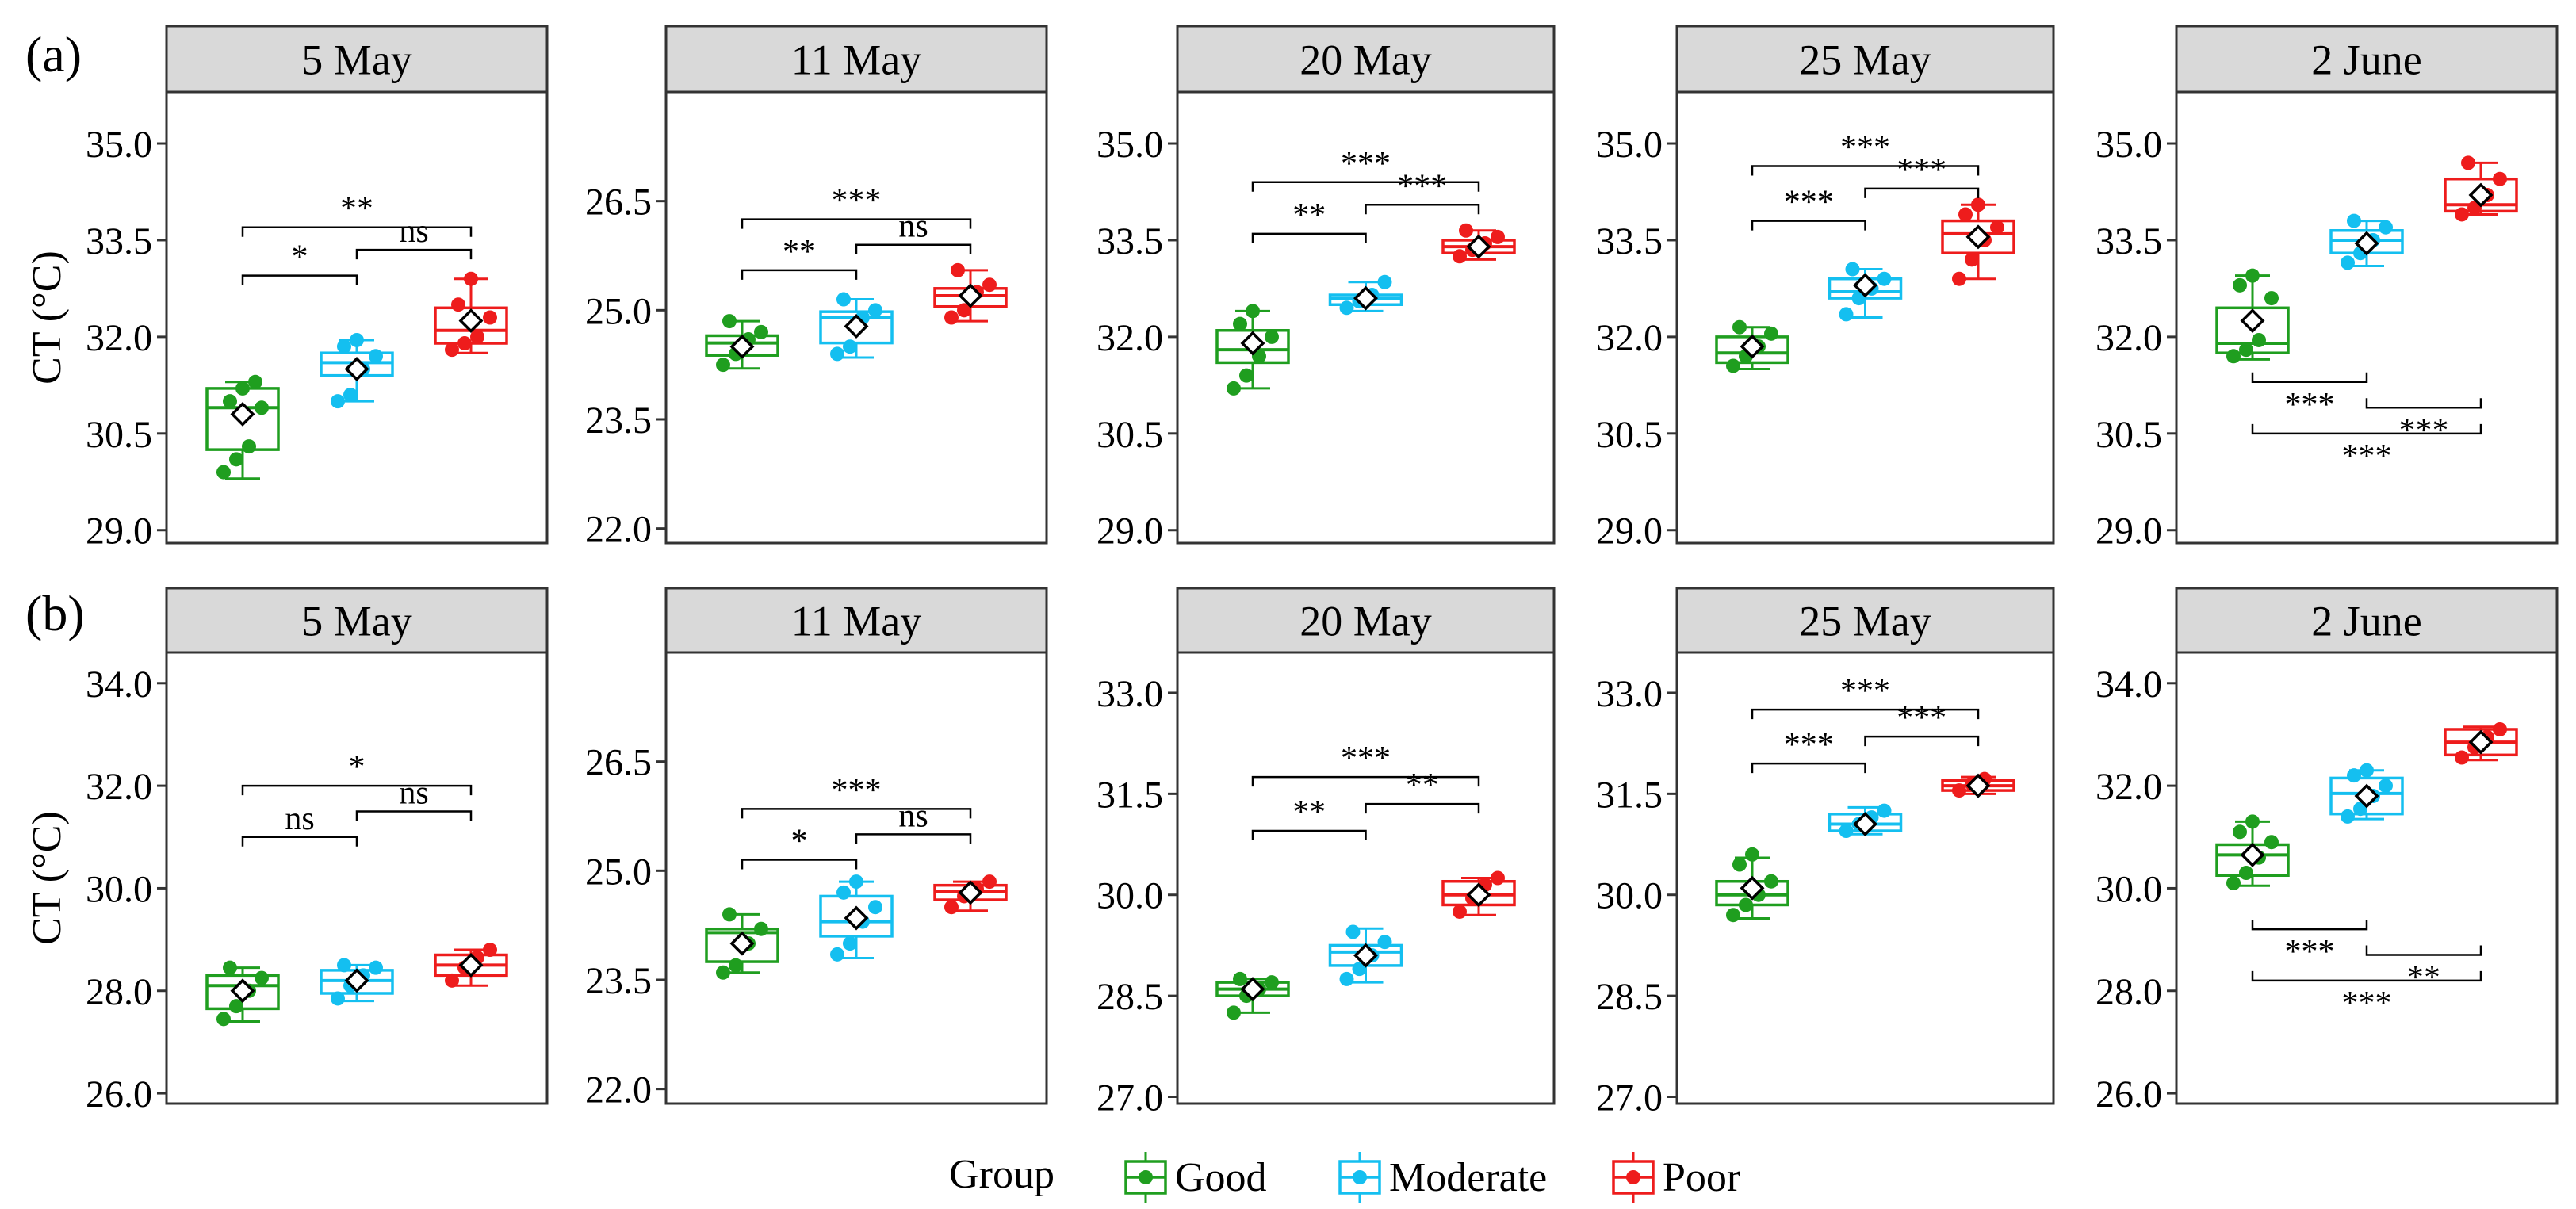 The height and width of the screenshot is (1209, 2576). I want to click on y-tick-label: 25.0, so click(618, 872).